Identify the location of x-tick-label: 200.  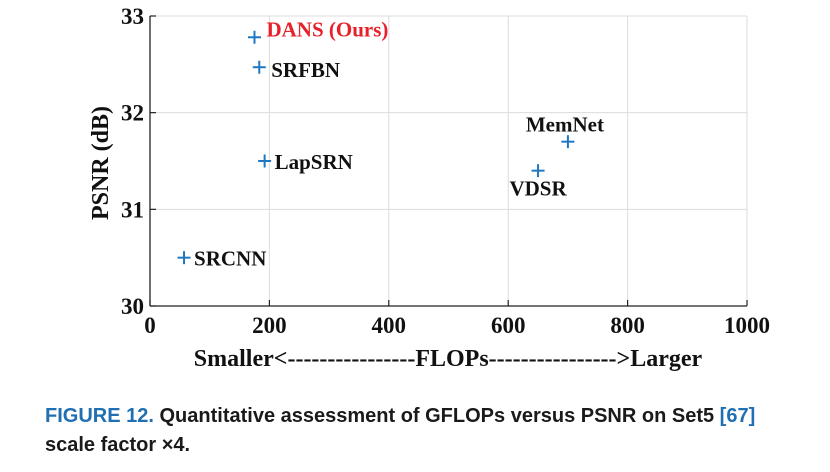
(269, 325).